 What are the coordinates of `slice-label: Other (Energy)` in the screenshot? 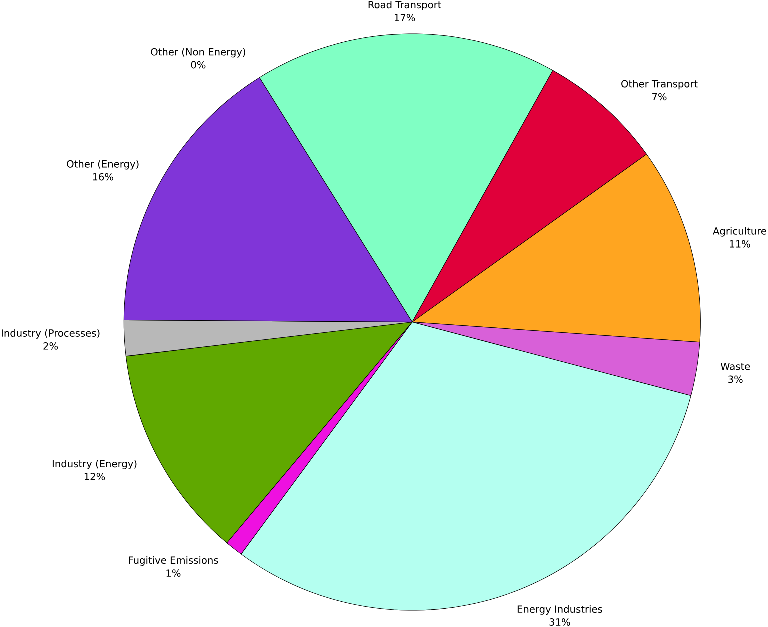 It's located at (103, 165).